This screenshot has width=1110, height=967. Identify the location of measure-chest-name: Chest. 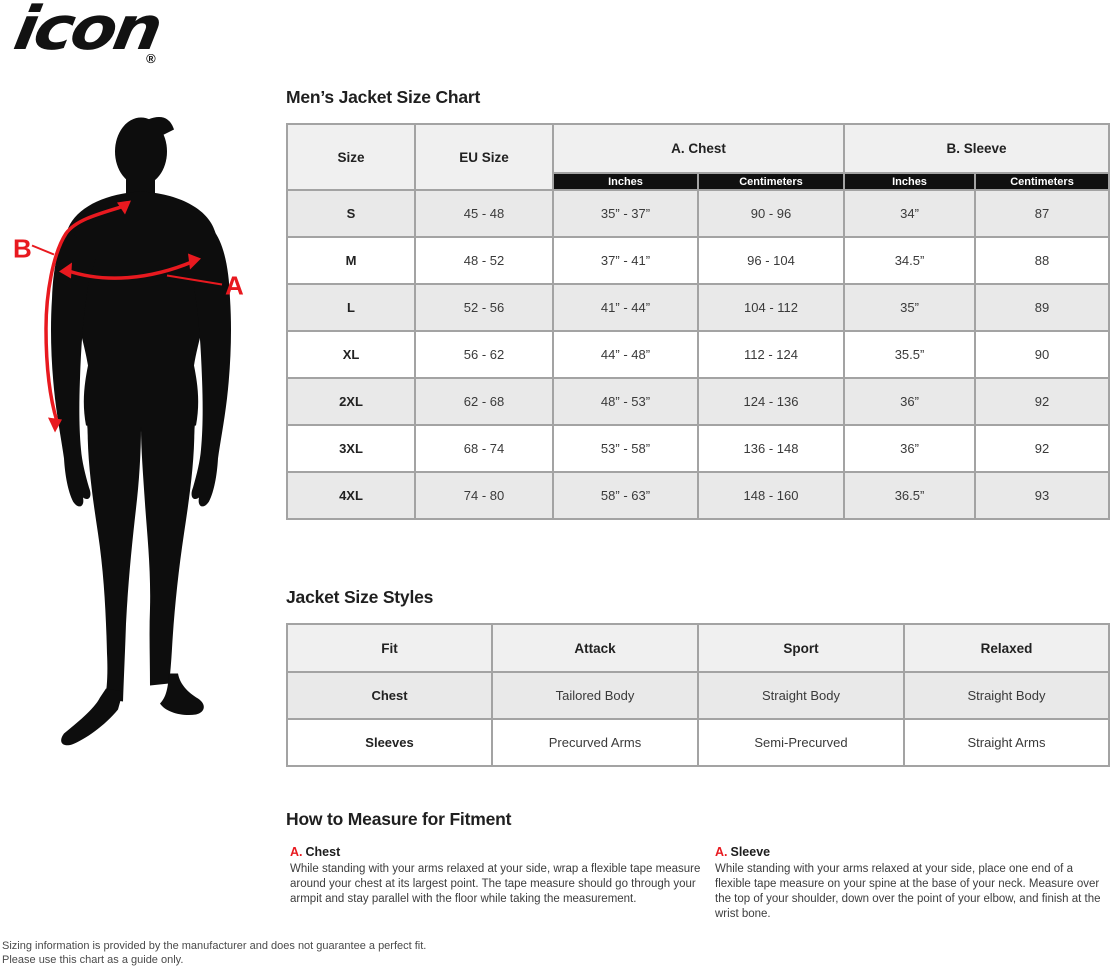
(323, 852).